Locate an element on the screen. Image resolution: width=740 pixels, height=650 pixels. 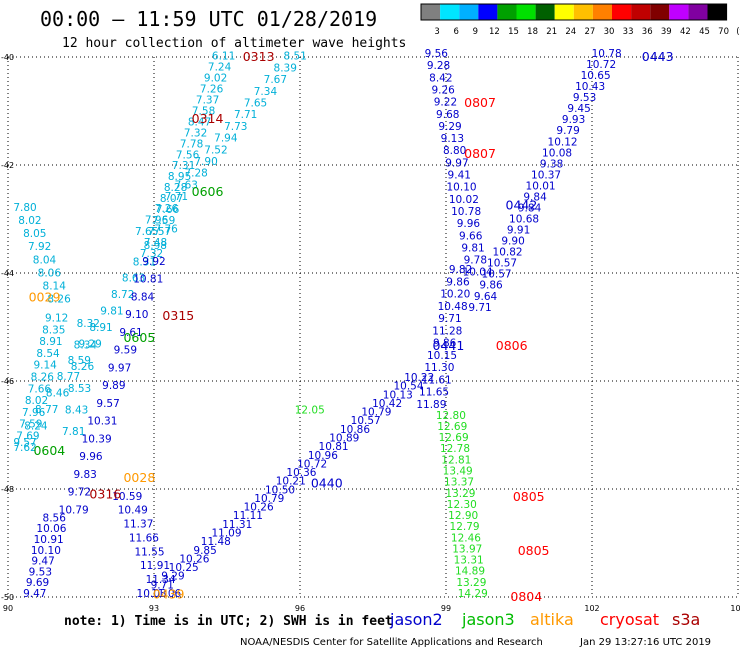
swh-value-s3a: 7.24 is located at coordinates (220, 68).